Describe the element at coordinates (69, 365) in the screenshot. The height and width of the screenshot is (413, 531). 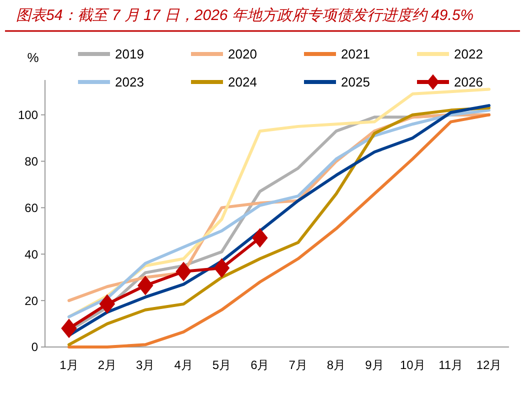
I see `x-tick-label: 1月` at that location.